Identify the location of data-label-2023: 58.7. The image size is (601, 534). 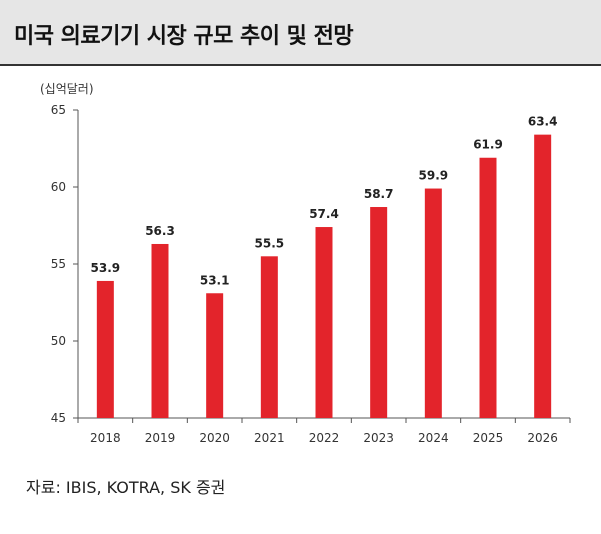
(379, 194).